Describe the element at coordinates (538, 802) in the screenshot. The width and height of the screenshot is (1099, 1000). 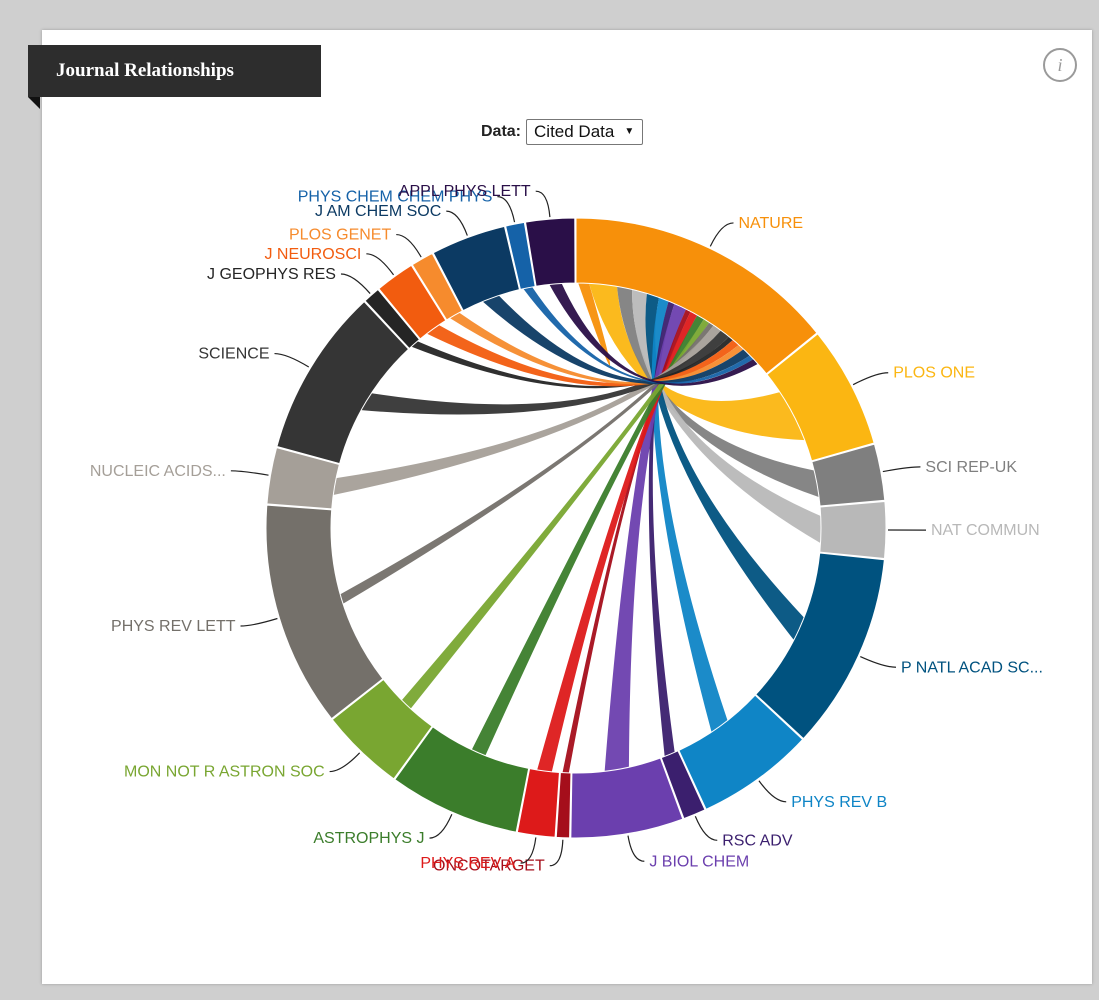
I see `arc-phys-rev-a` at that location.